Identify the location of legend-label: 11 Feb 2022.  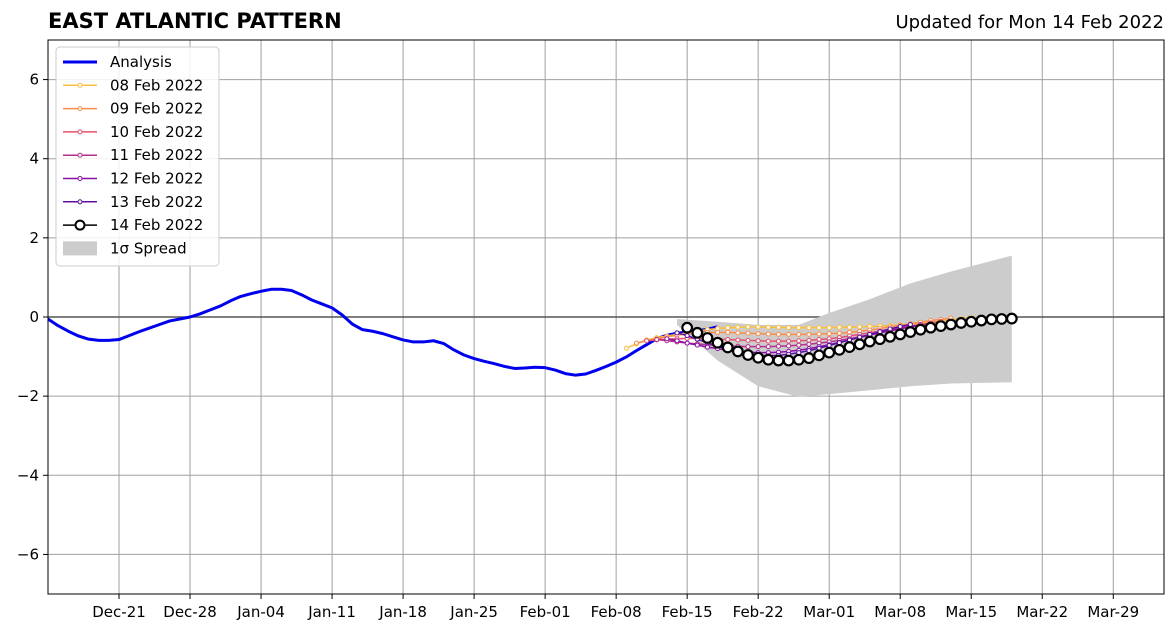
(156, 155).